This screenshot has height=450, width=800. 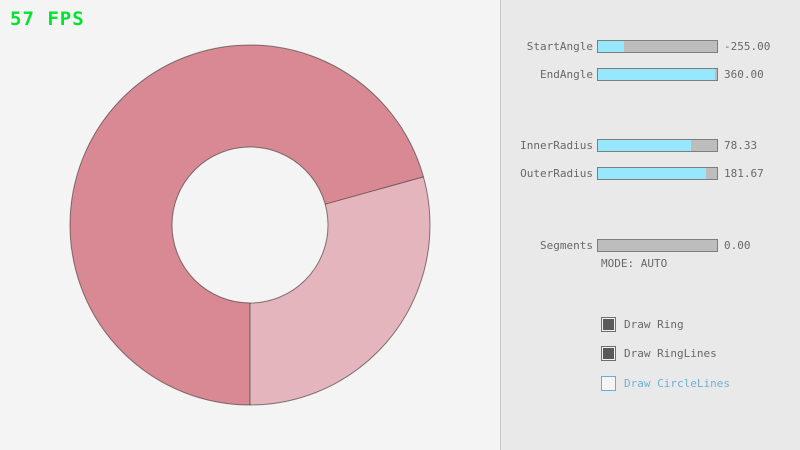 I want to click on slider-row-outerradius: OuterRadius 181.67, so click(x=650, y=173).